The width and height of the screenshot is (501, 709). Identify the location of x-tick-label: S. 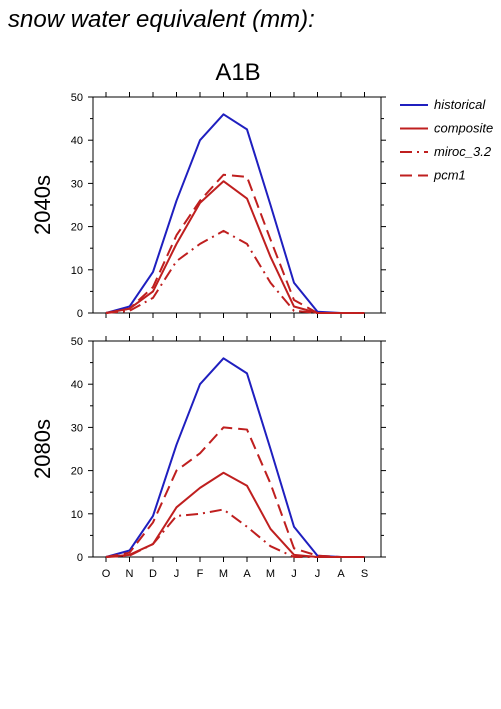
(364, 574).